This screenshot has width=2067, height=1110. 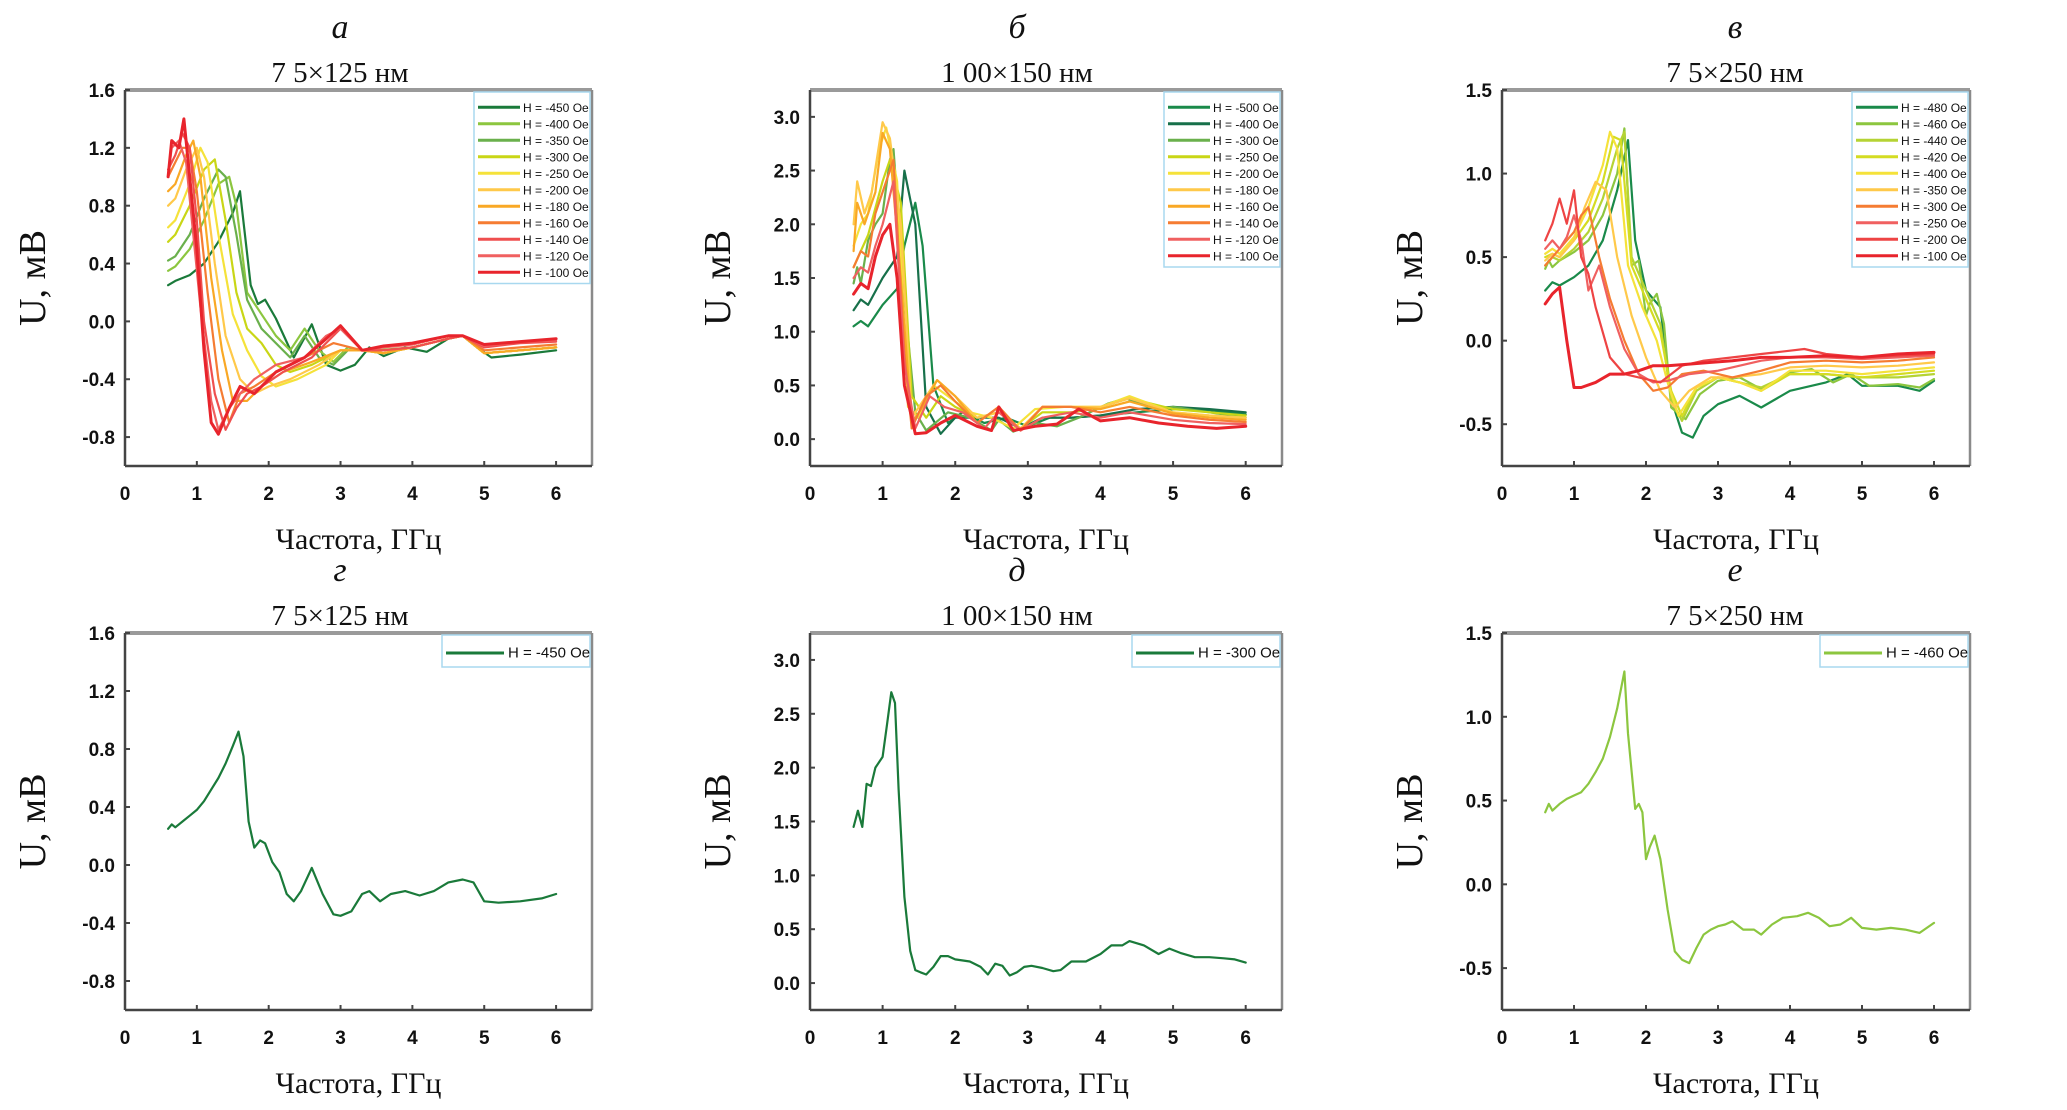 I want to click on panel-letter: г, so click(x=339, y=570).